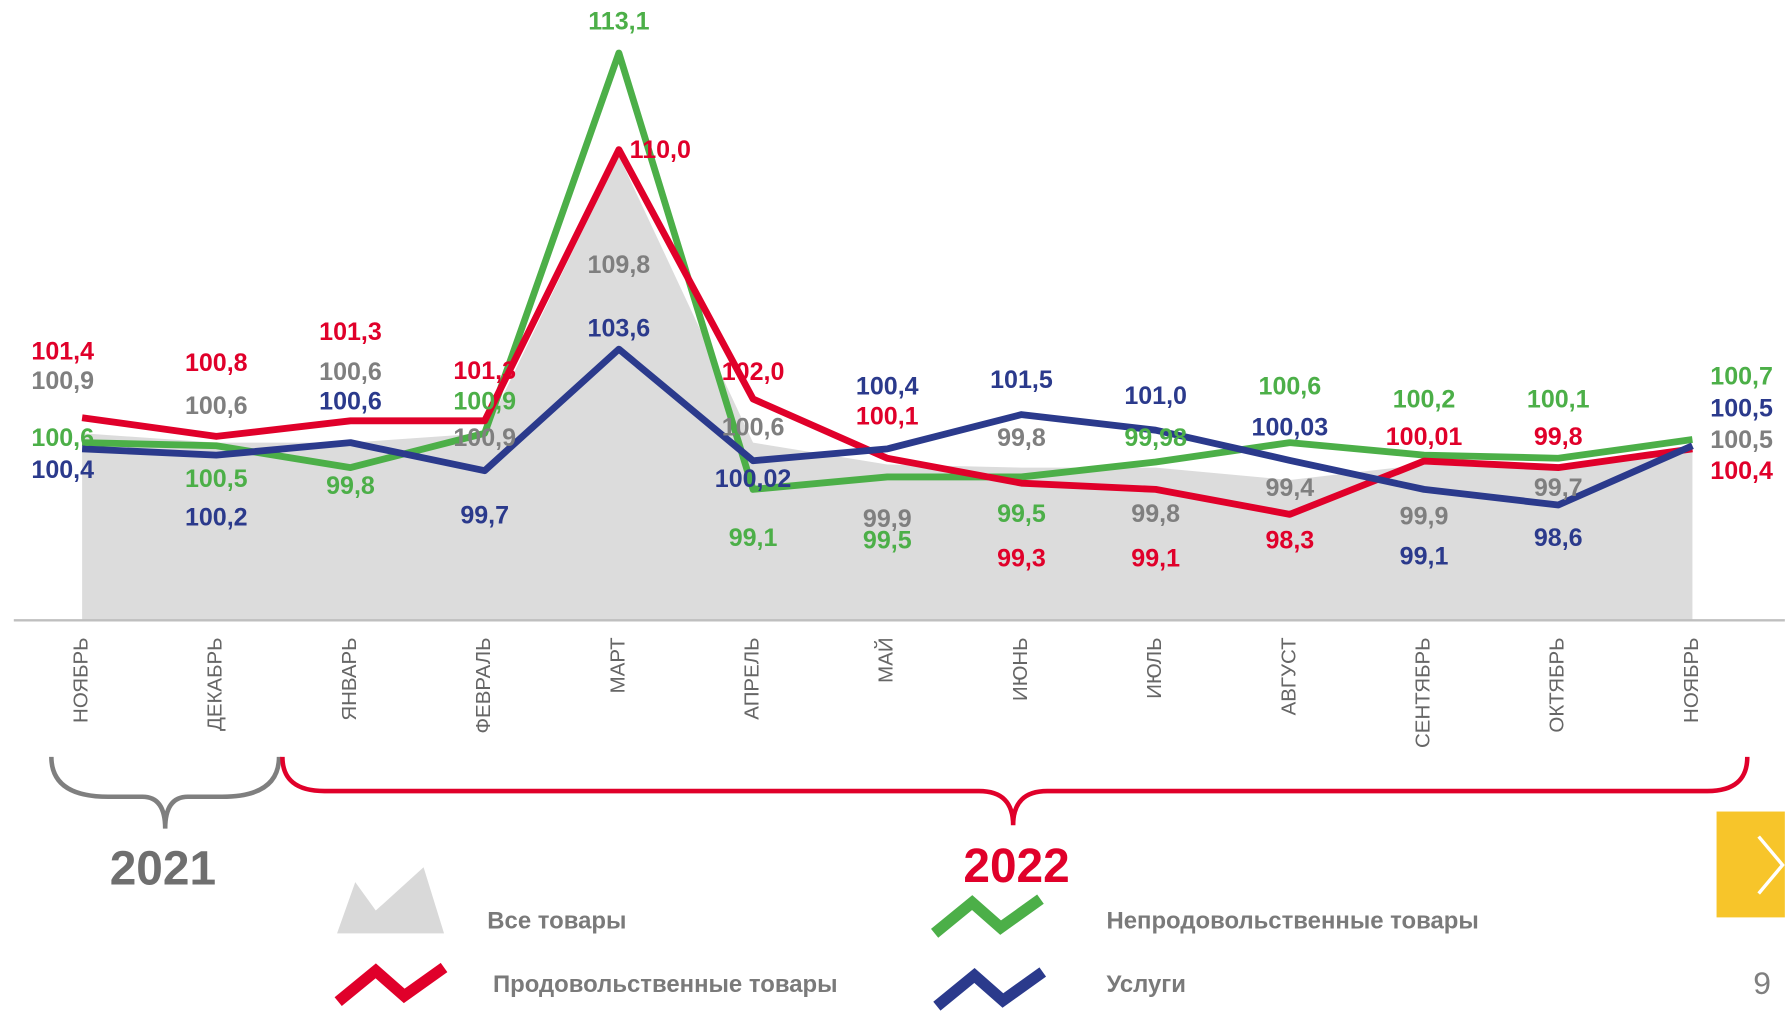 This screenshot has width=1785, height=1013. I want to click on x-tick-label: АВГУСТ, so click(1288, 676).